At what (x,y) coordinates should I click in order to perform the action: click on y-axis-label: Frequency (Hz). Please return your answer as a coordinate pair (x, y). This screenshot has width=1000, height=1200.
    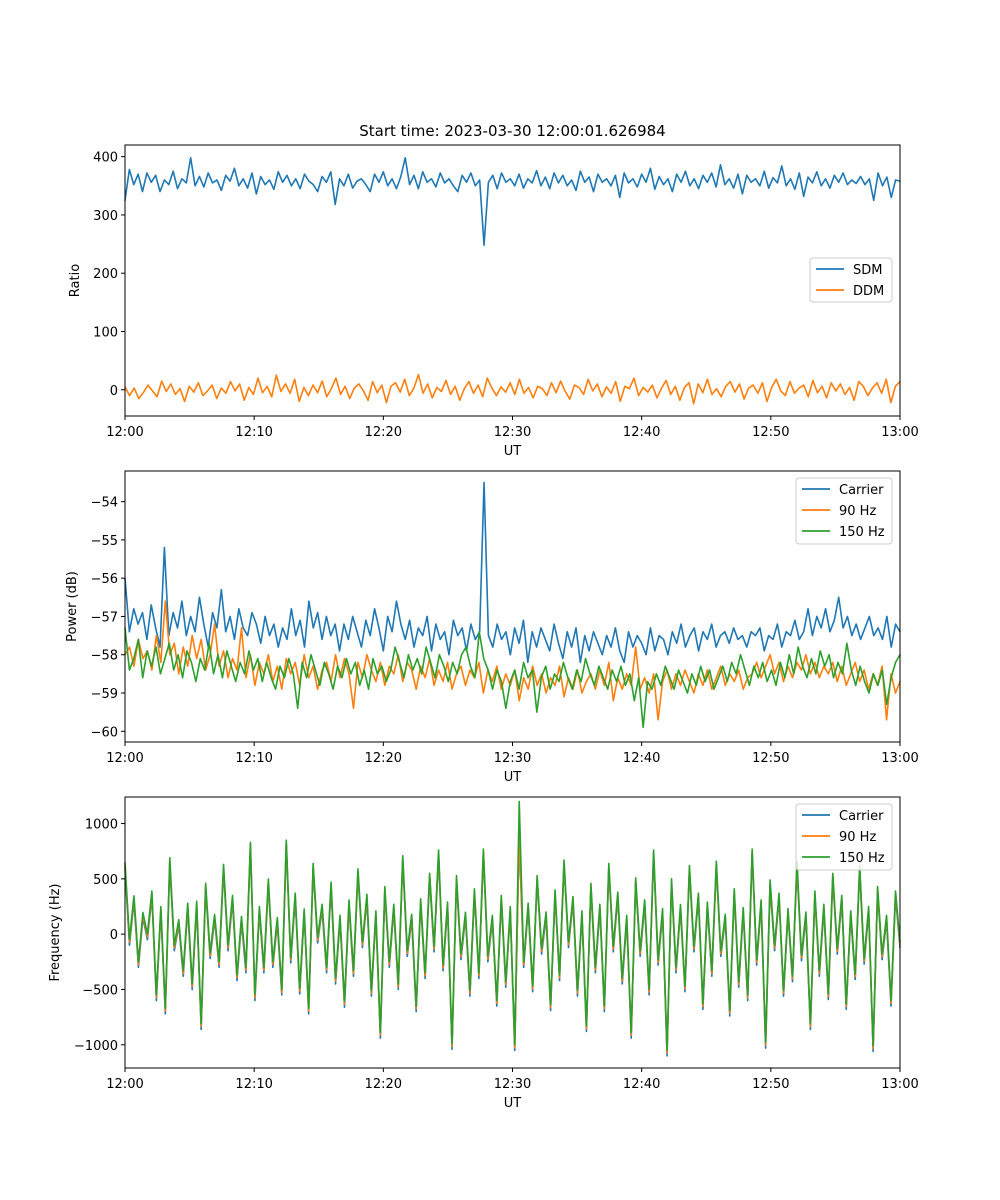
    Looking at the image, I should click on (55, 932).